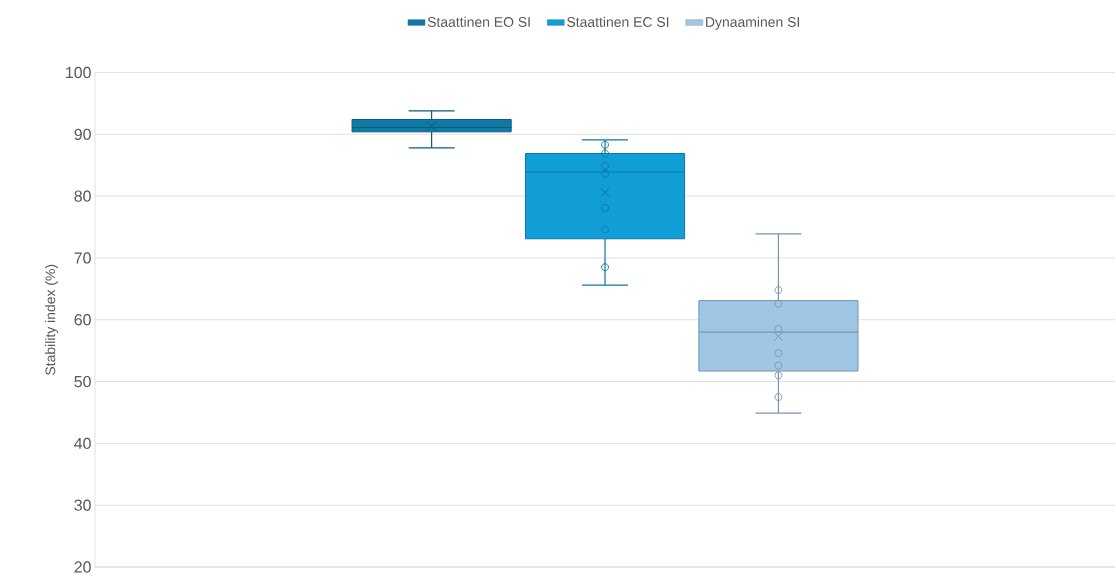 The width and height of the screenshot is (1116, 576). I want to click on legend-label: Dynaaminen SI, so click(752, 23).